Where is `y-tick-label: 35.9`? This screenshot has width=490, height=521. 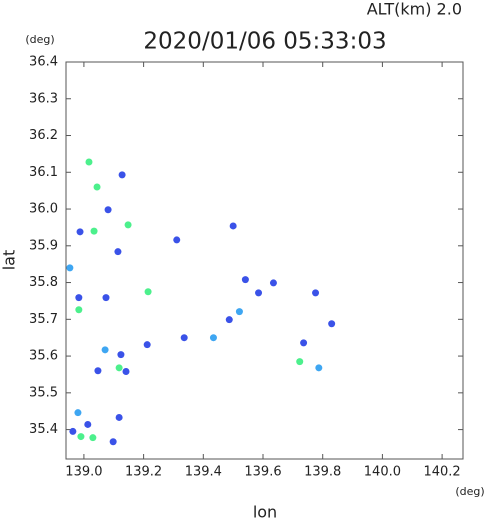
y-tick-label: 35.9 is located at coordinates (43, 245).